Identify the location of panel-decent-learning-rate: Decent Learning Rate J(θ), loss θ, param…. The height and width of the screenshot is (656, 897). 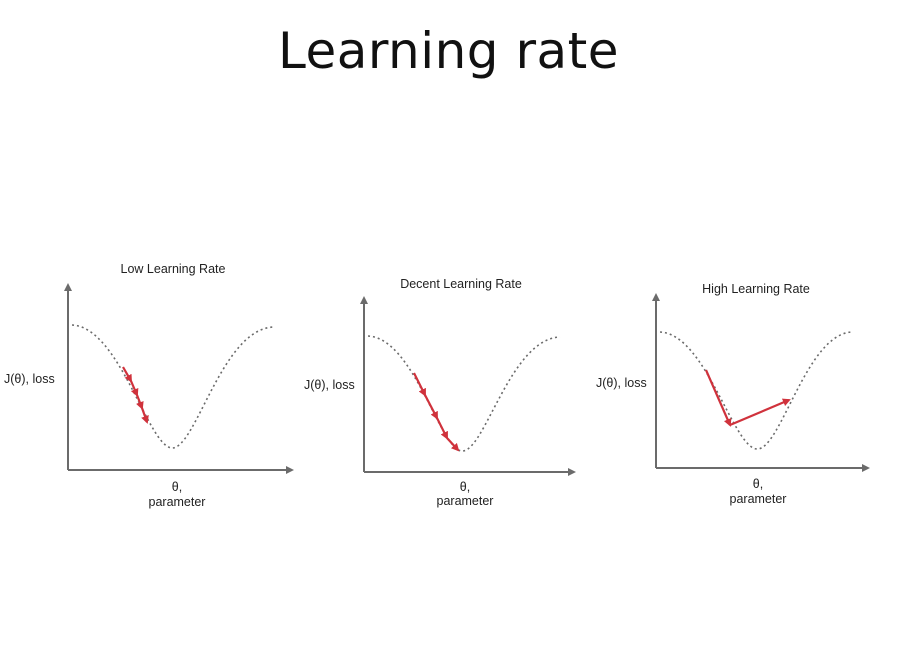
(440, 392).